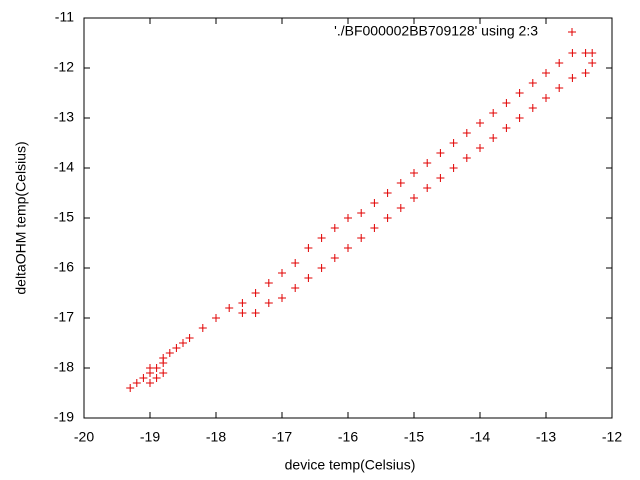 Image resolution: width=640 pixels, height=480 pixels. Describe the element at coordinates (150, 437) in the screenshot. I see `x-tick-label: -19` at that location.